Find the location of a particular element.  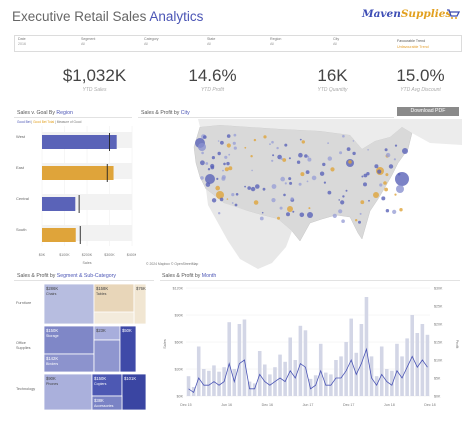

filter-state: State All is located at coordinates (211, 42).